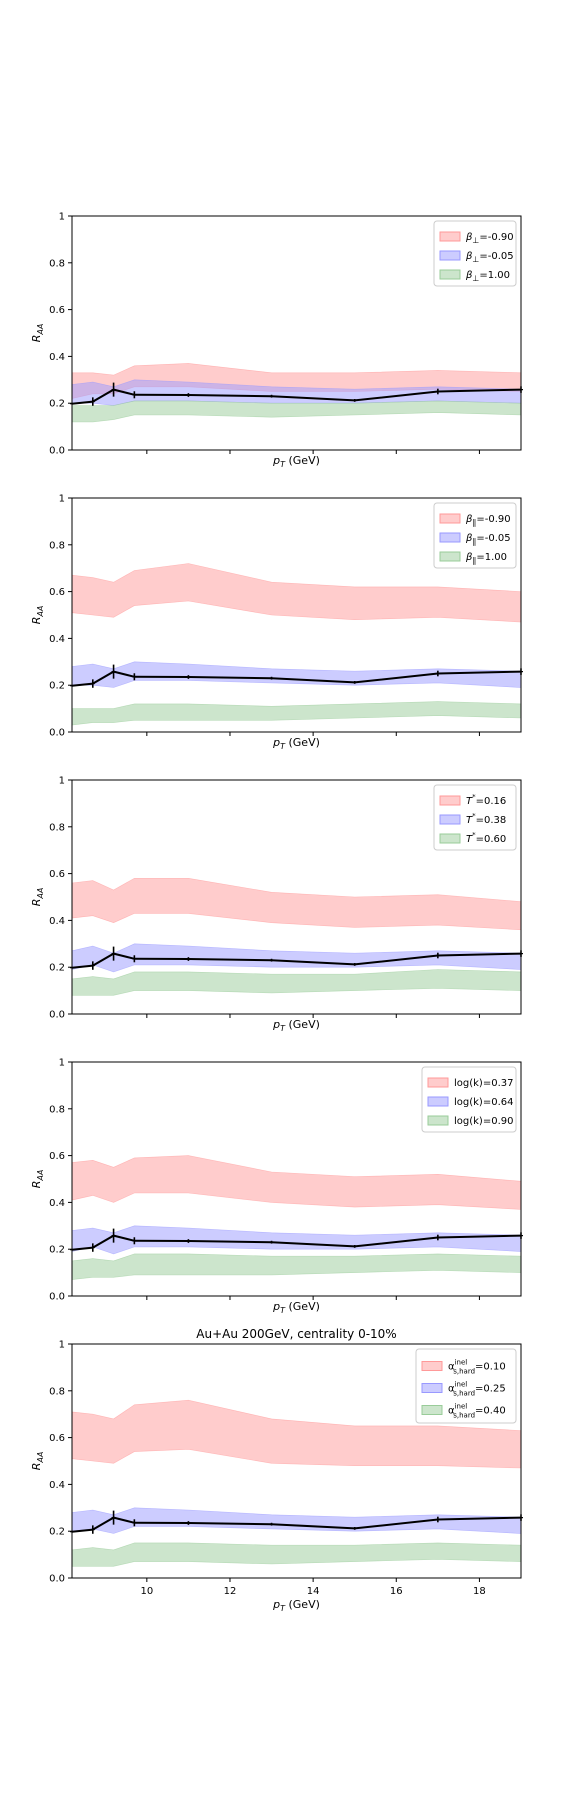 The width and height of the screenshot is (576, 1800). I want to click on legend-label: β⊥=-0.05, so click(489, 257).